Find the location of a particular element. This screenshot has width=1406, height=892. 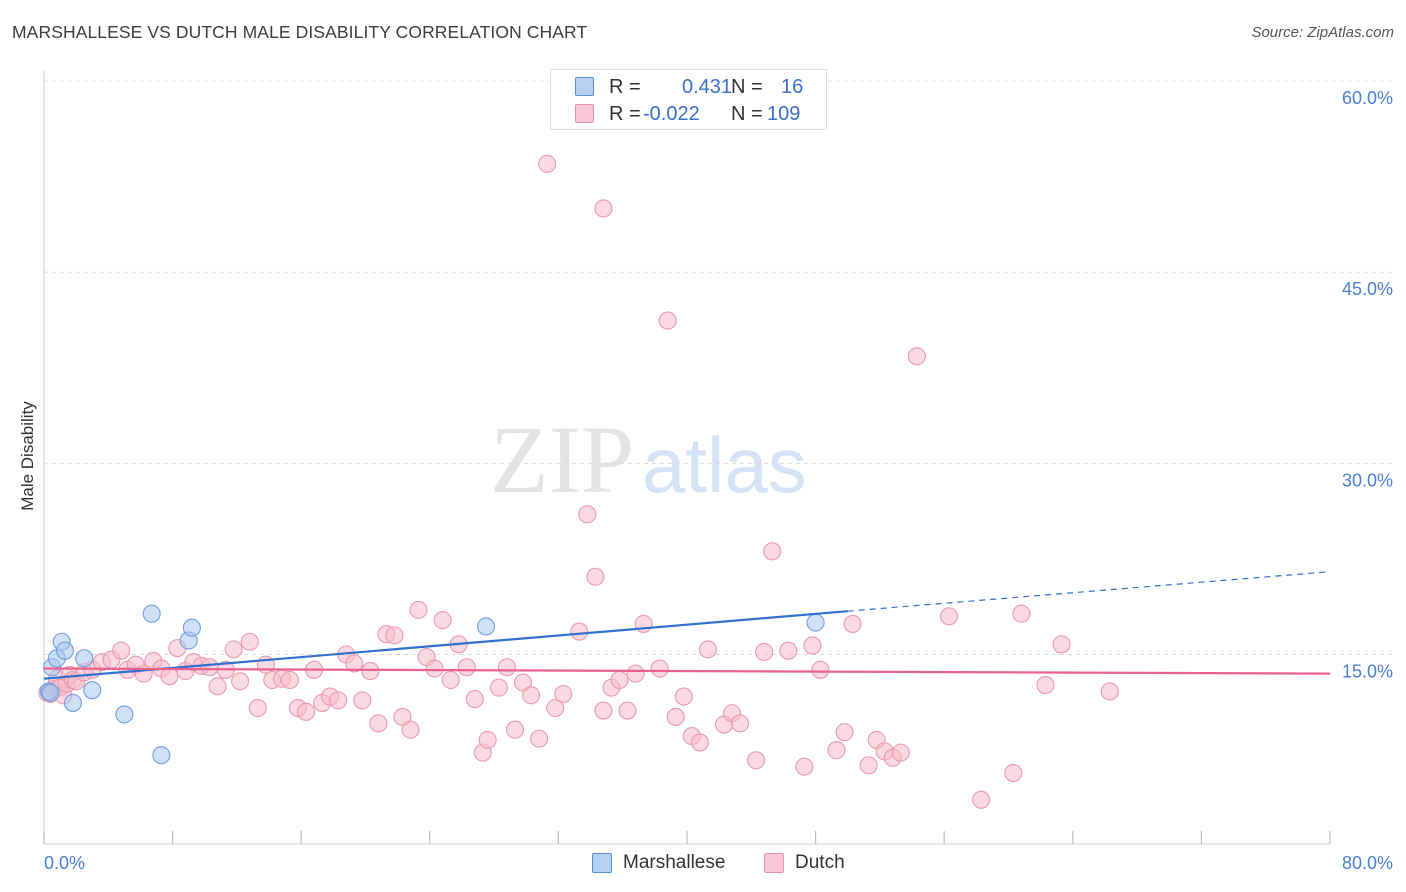

y-tick-label: 30.0% is located at coordinates (1367, 480).